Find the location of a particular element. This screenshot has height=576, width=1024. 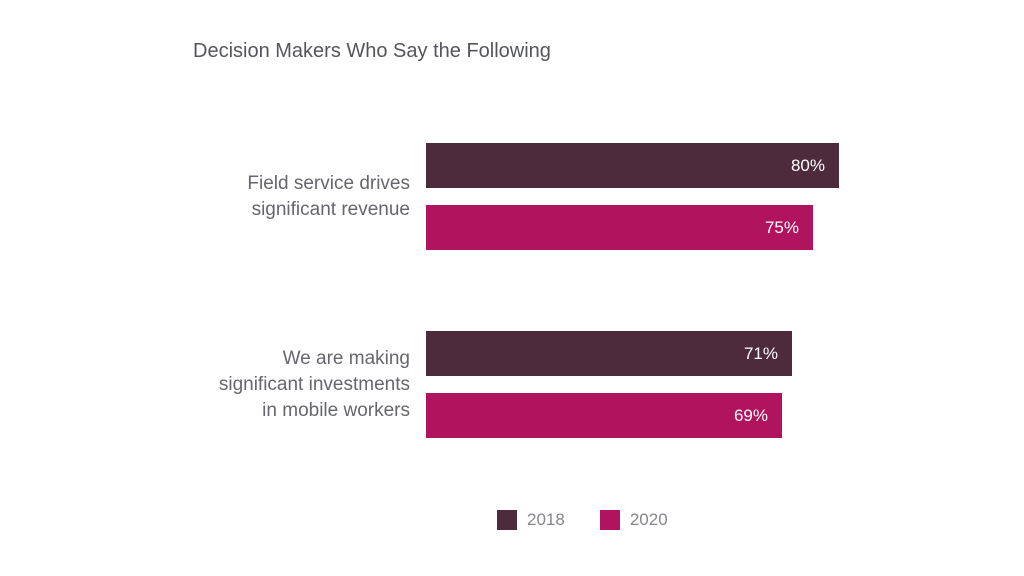

legend-label: 2018 is located at coordinates (546, 519).